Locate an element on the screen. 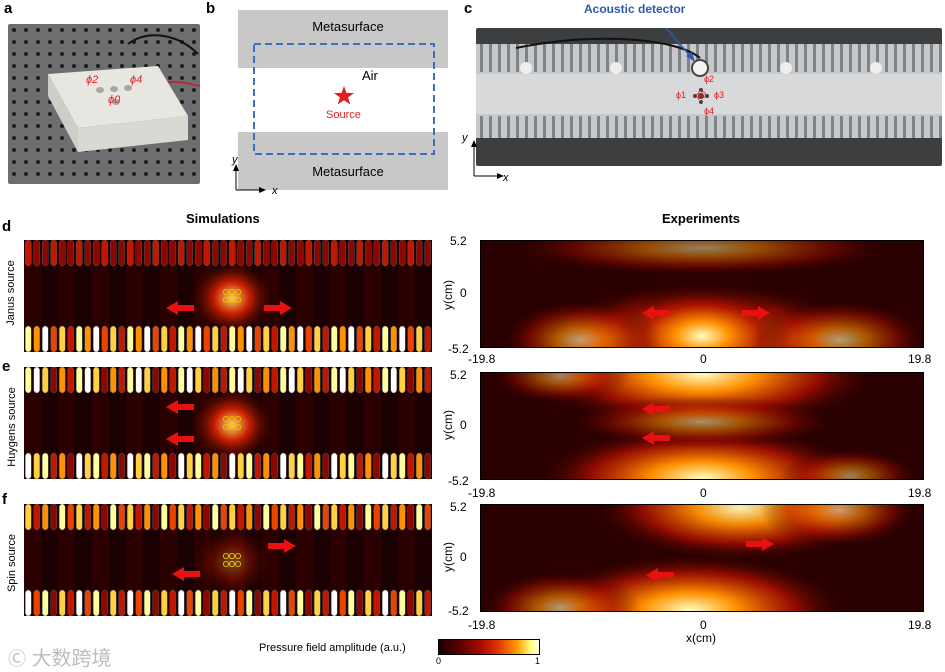  panel-label-a: a is located at coordinates (8, 8).